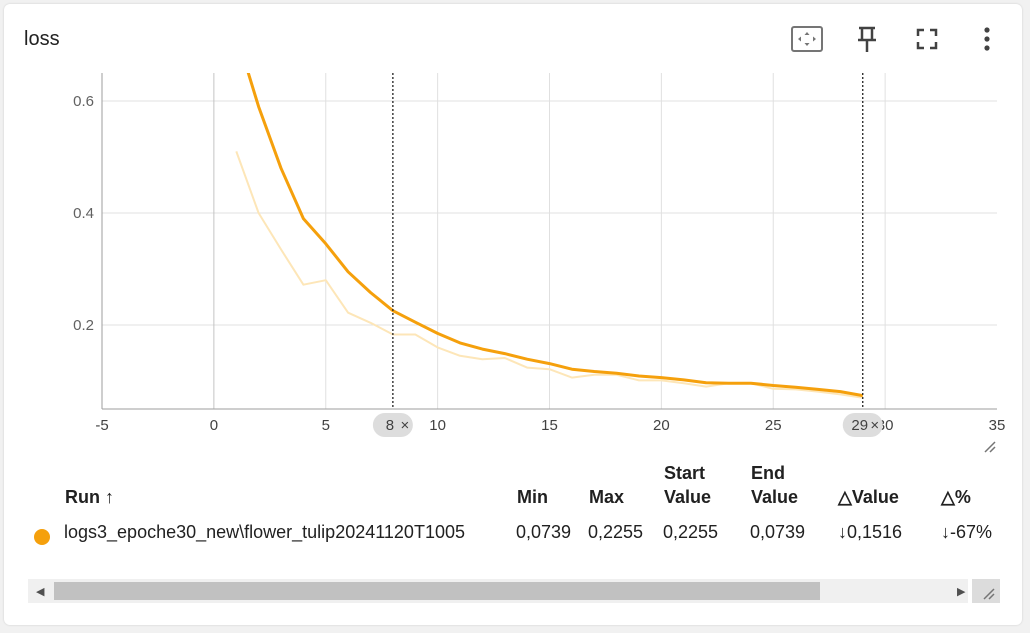  What do you see at coordinates (961, 592) in the screenshot?
I see `scroll-right-arrow-icon: ▶` at bounding box center [961, 592].